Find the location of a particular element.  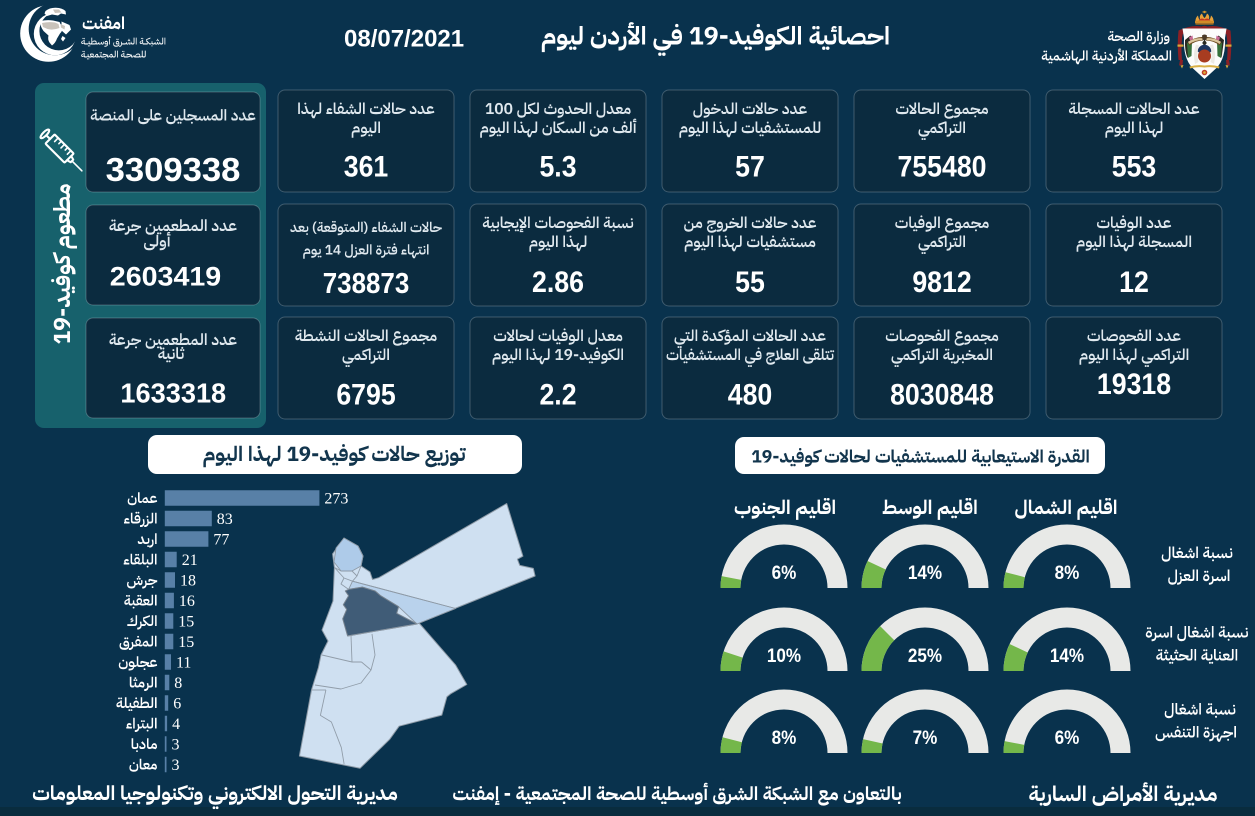

svg-text: 9812 is located at coordinates (941, 283).